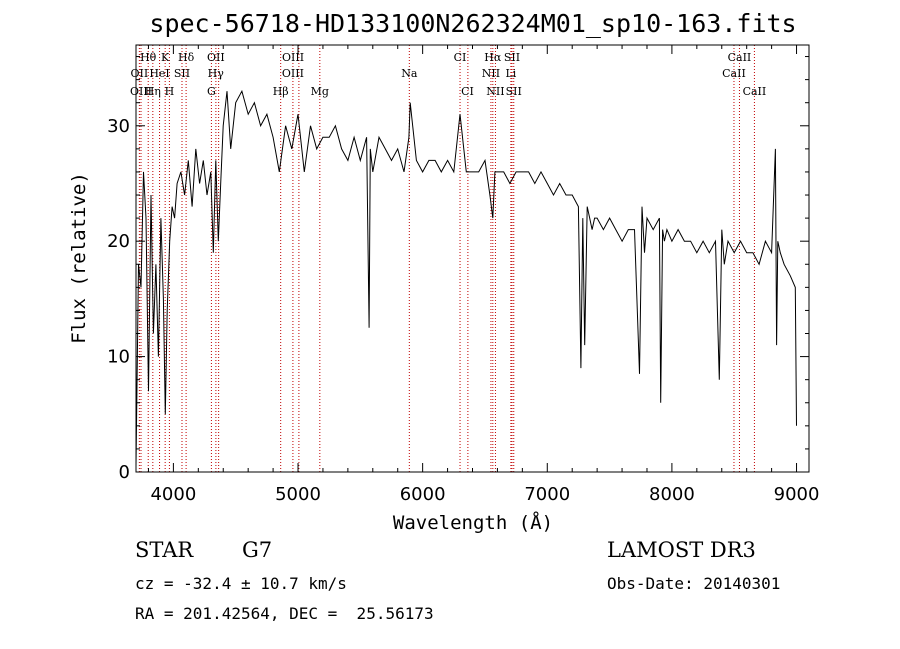  What do you see at coordinates (118, 126) in the screenshot?
I see `y-tick-label: 30` at bounding box center [118, 126].